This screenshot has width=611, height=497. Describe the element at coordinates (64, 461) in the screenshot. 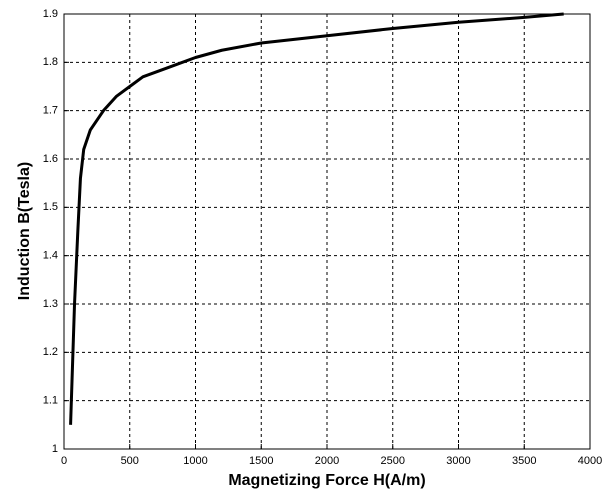

I see `x-tick-label: 0` at that location.